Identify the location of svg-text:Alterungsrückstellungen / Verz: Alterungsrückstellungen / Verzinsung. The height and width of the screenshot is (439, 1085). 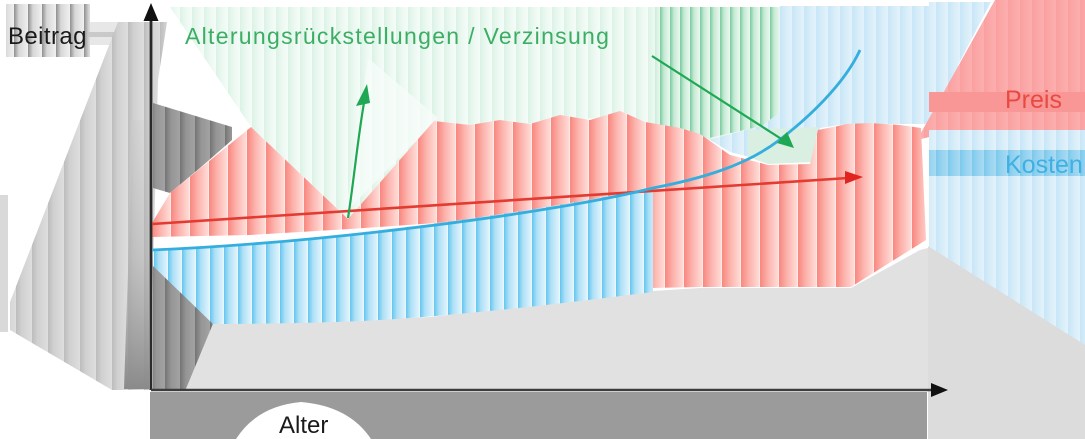
(397, 36).